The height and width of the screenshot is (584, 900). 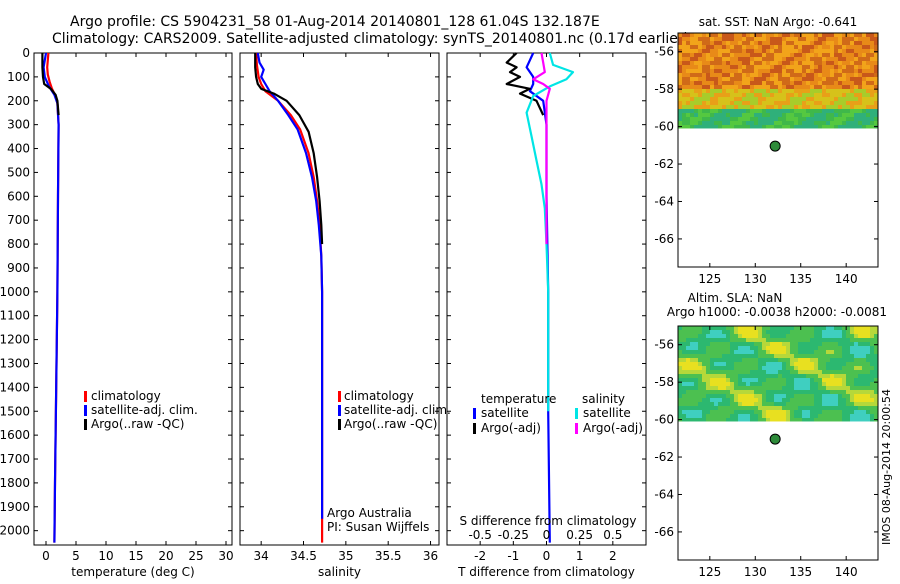 I want to click on difference-legend-heading: temperature, so click(x=518, y=399).